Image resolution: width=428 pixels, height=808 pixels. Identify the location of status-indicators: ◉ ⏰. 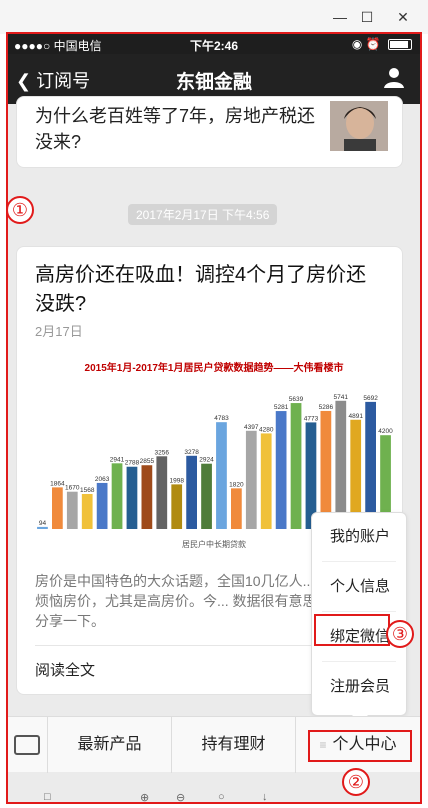
(382, 44).